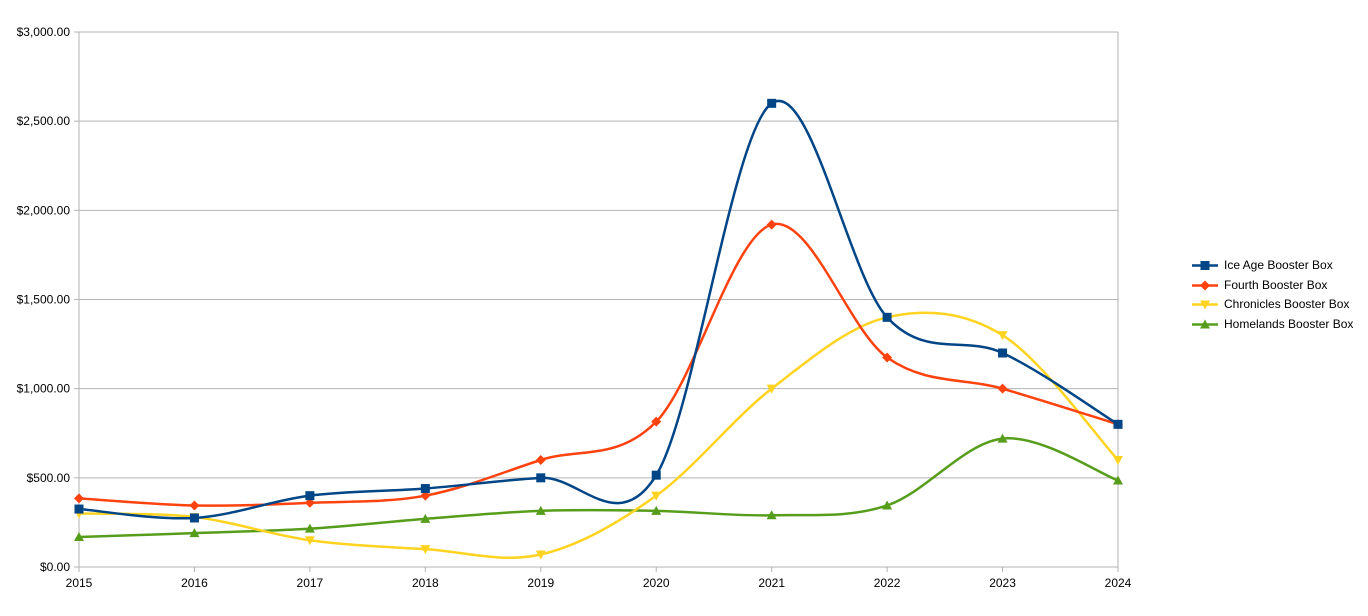 This screenshot has width=1368, height=616. What do you see at coordinates (1287, 304) in the screenshot?
I see `legend-label: Chronicles Booster Box` at bounding box center [1287, 304].